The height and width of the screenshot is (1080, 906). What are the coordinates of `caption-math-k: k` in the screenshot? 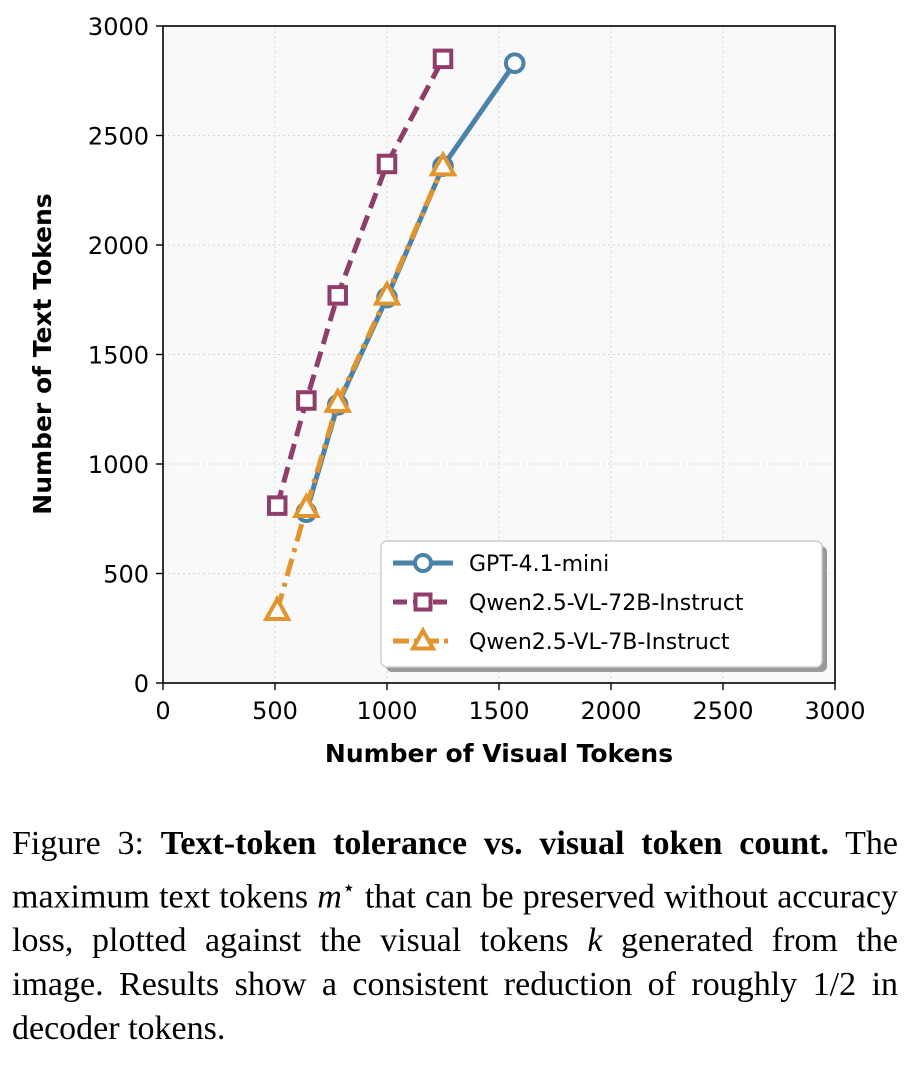 It's located at (595, 941).